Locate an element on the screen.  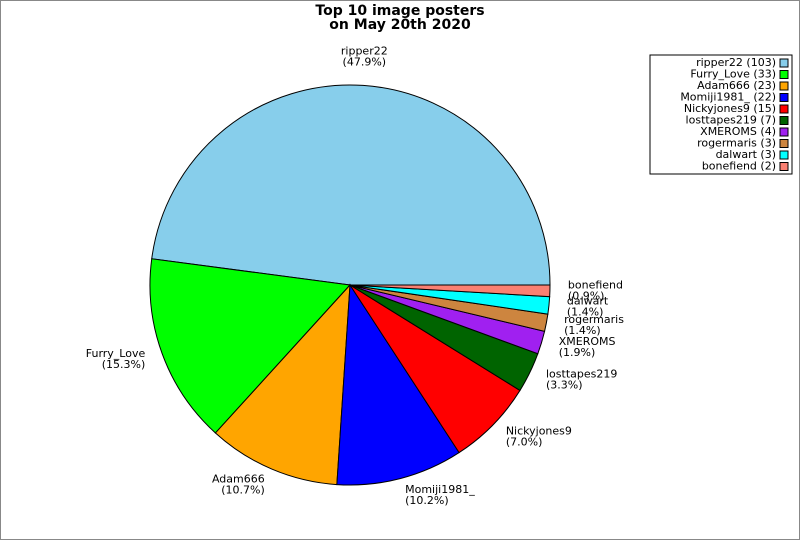
slice-label: losttapes219 is located at coordinates (581, 373).